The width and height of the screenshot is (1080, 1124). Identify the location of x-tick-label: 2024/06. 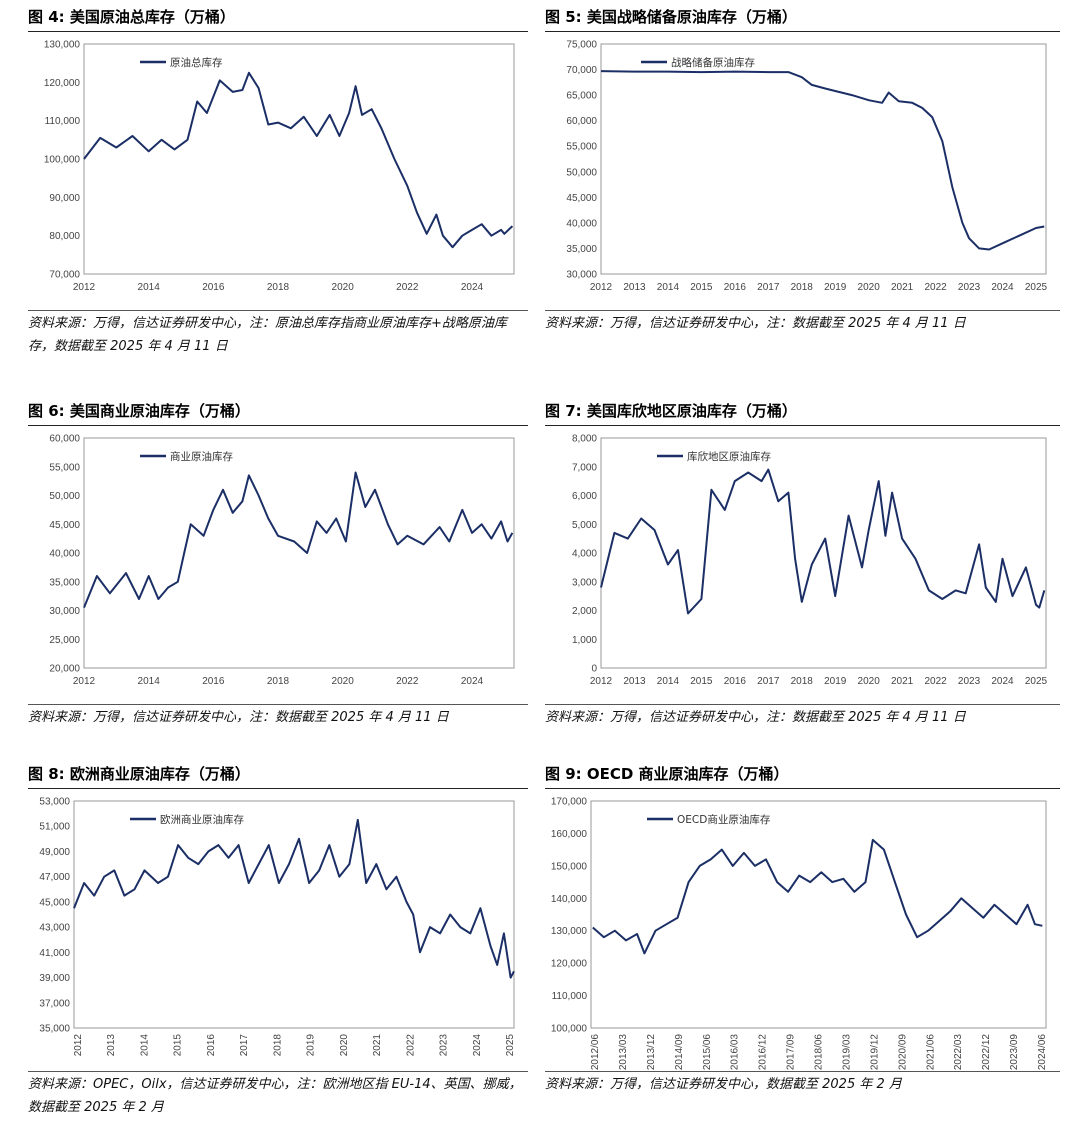
(1042, 1052).